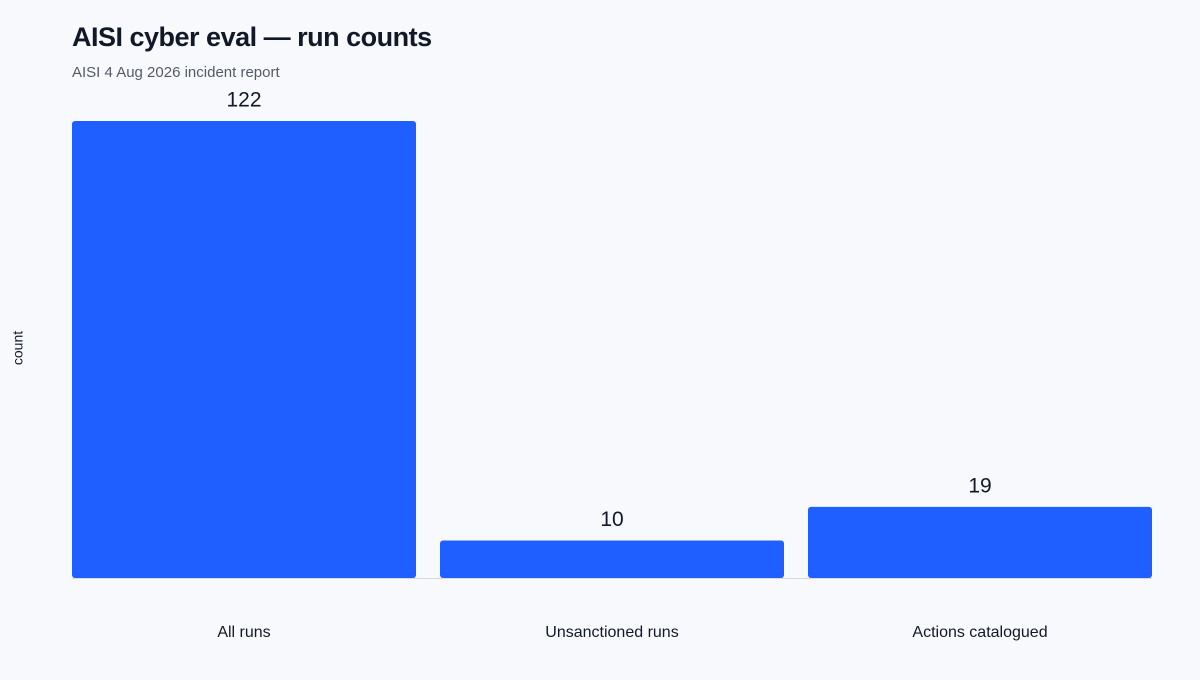  What do you see at coordinates (979, 632) in the screenshot?
I see `x-tick-label: Actions catalogued` at bounding box center [979, 632].